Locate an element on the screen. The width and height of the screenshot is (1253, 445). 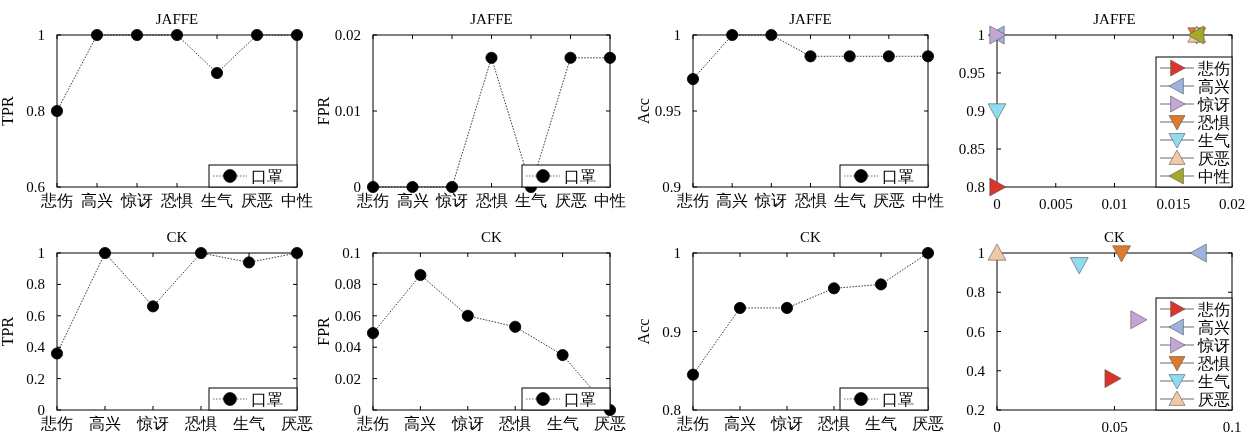
y-tick-label: 0.06 is located at coordinates (348, 315).